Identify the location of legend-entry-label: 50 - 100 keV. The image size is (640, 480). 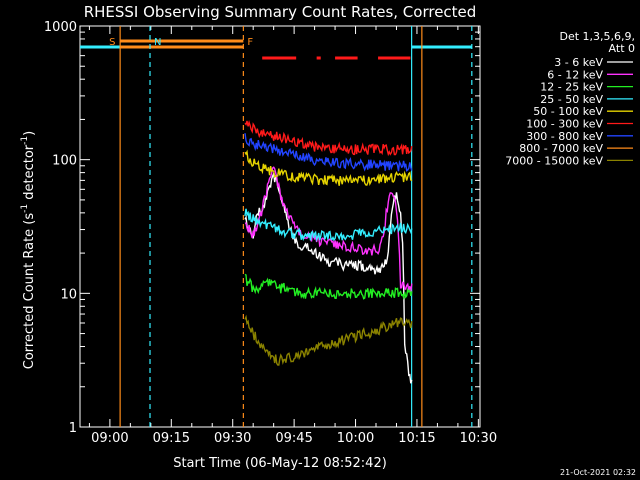
(568, 111).